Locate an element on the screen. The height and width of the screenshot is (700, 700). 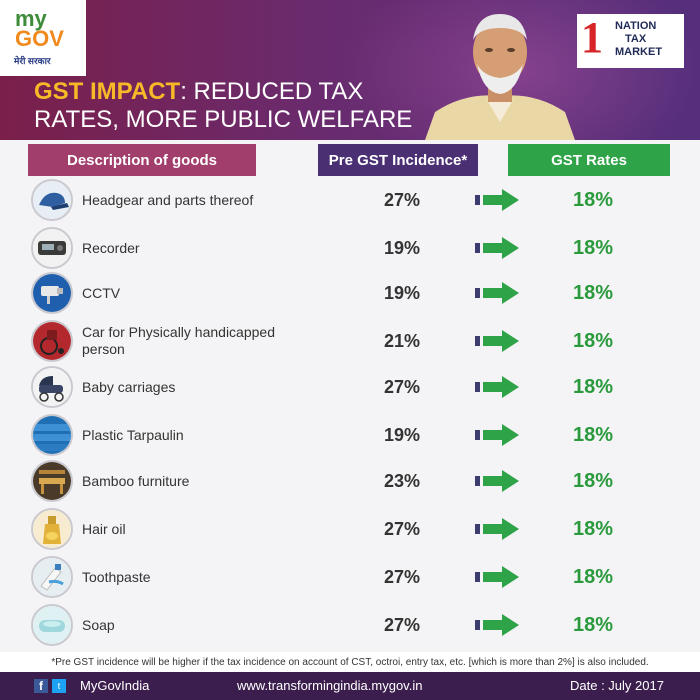
twitter-icon: t is located at coordinates (59, 686).